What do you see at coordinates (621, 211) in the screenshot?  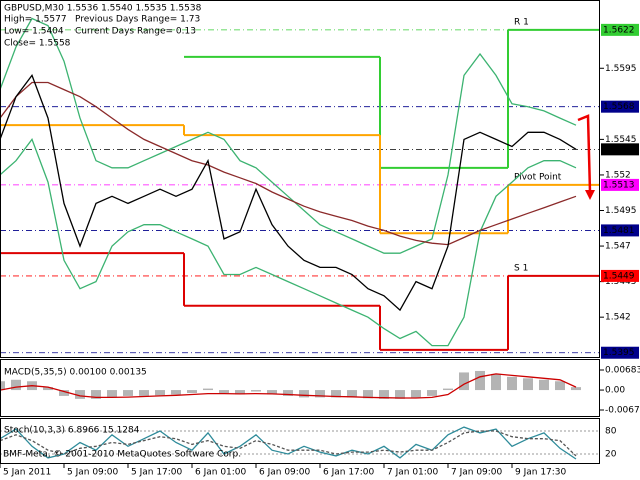 I see `y-tick-label: 1.5495` at bounding box center [621, 211].